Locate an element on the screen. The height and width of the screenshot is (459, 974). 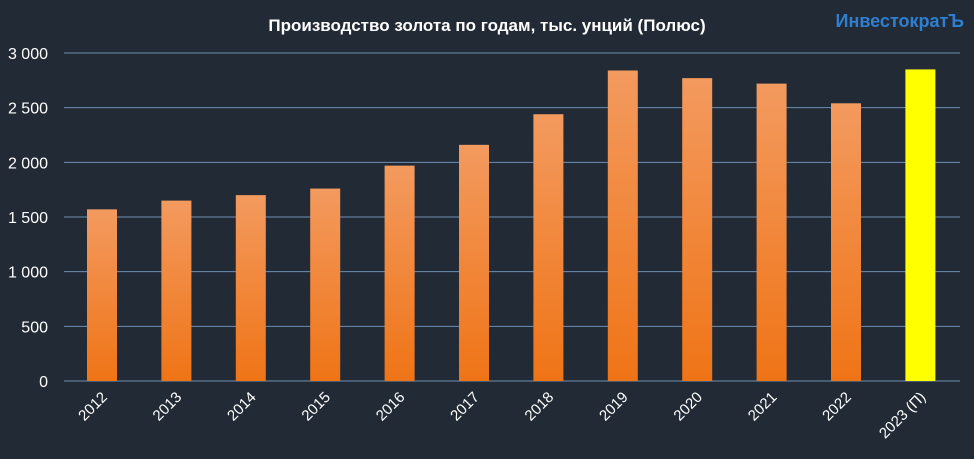
x-tick-label: 2019 is located at coordinates (614, 407).